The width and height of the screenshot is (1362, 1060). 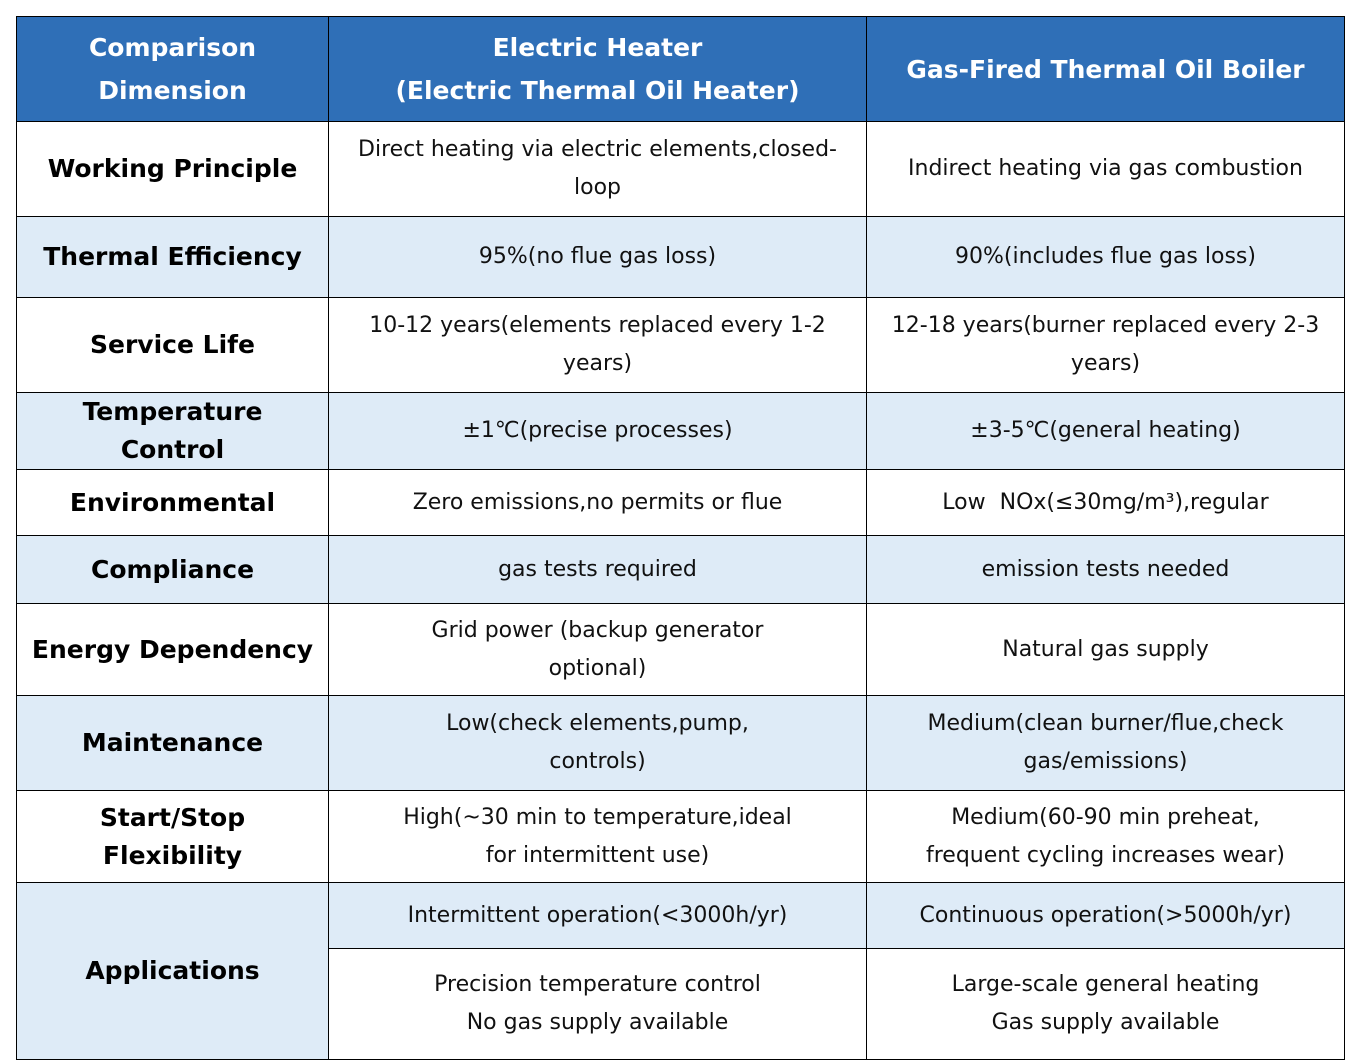 What do you see at coordinates (1105, 169) in the screenshot?
I see `gas-cell: Indirect heating via gas combustion` at bounding box center [1105, 169].